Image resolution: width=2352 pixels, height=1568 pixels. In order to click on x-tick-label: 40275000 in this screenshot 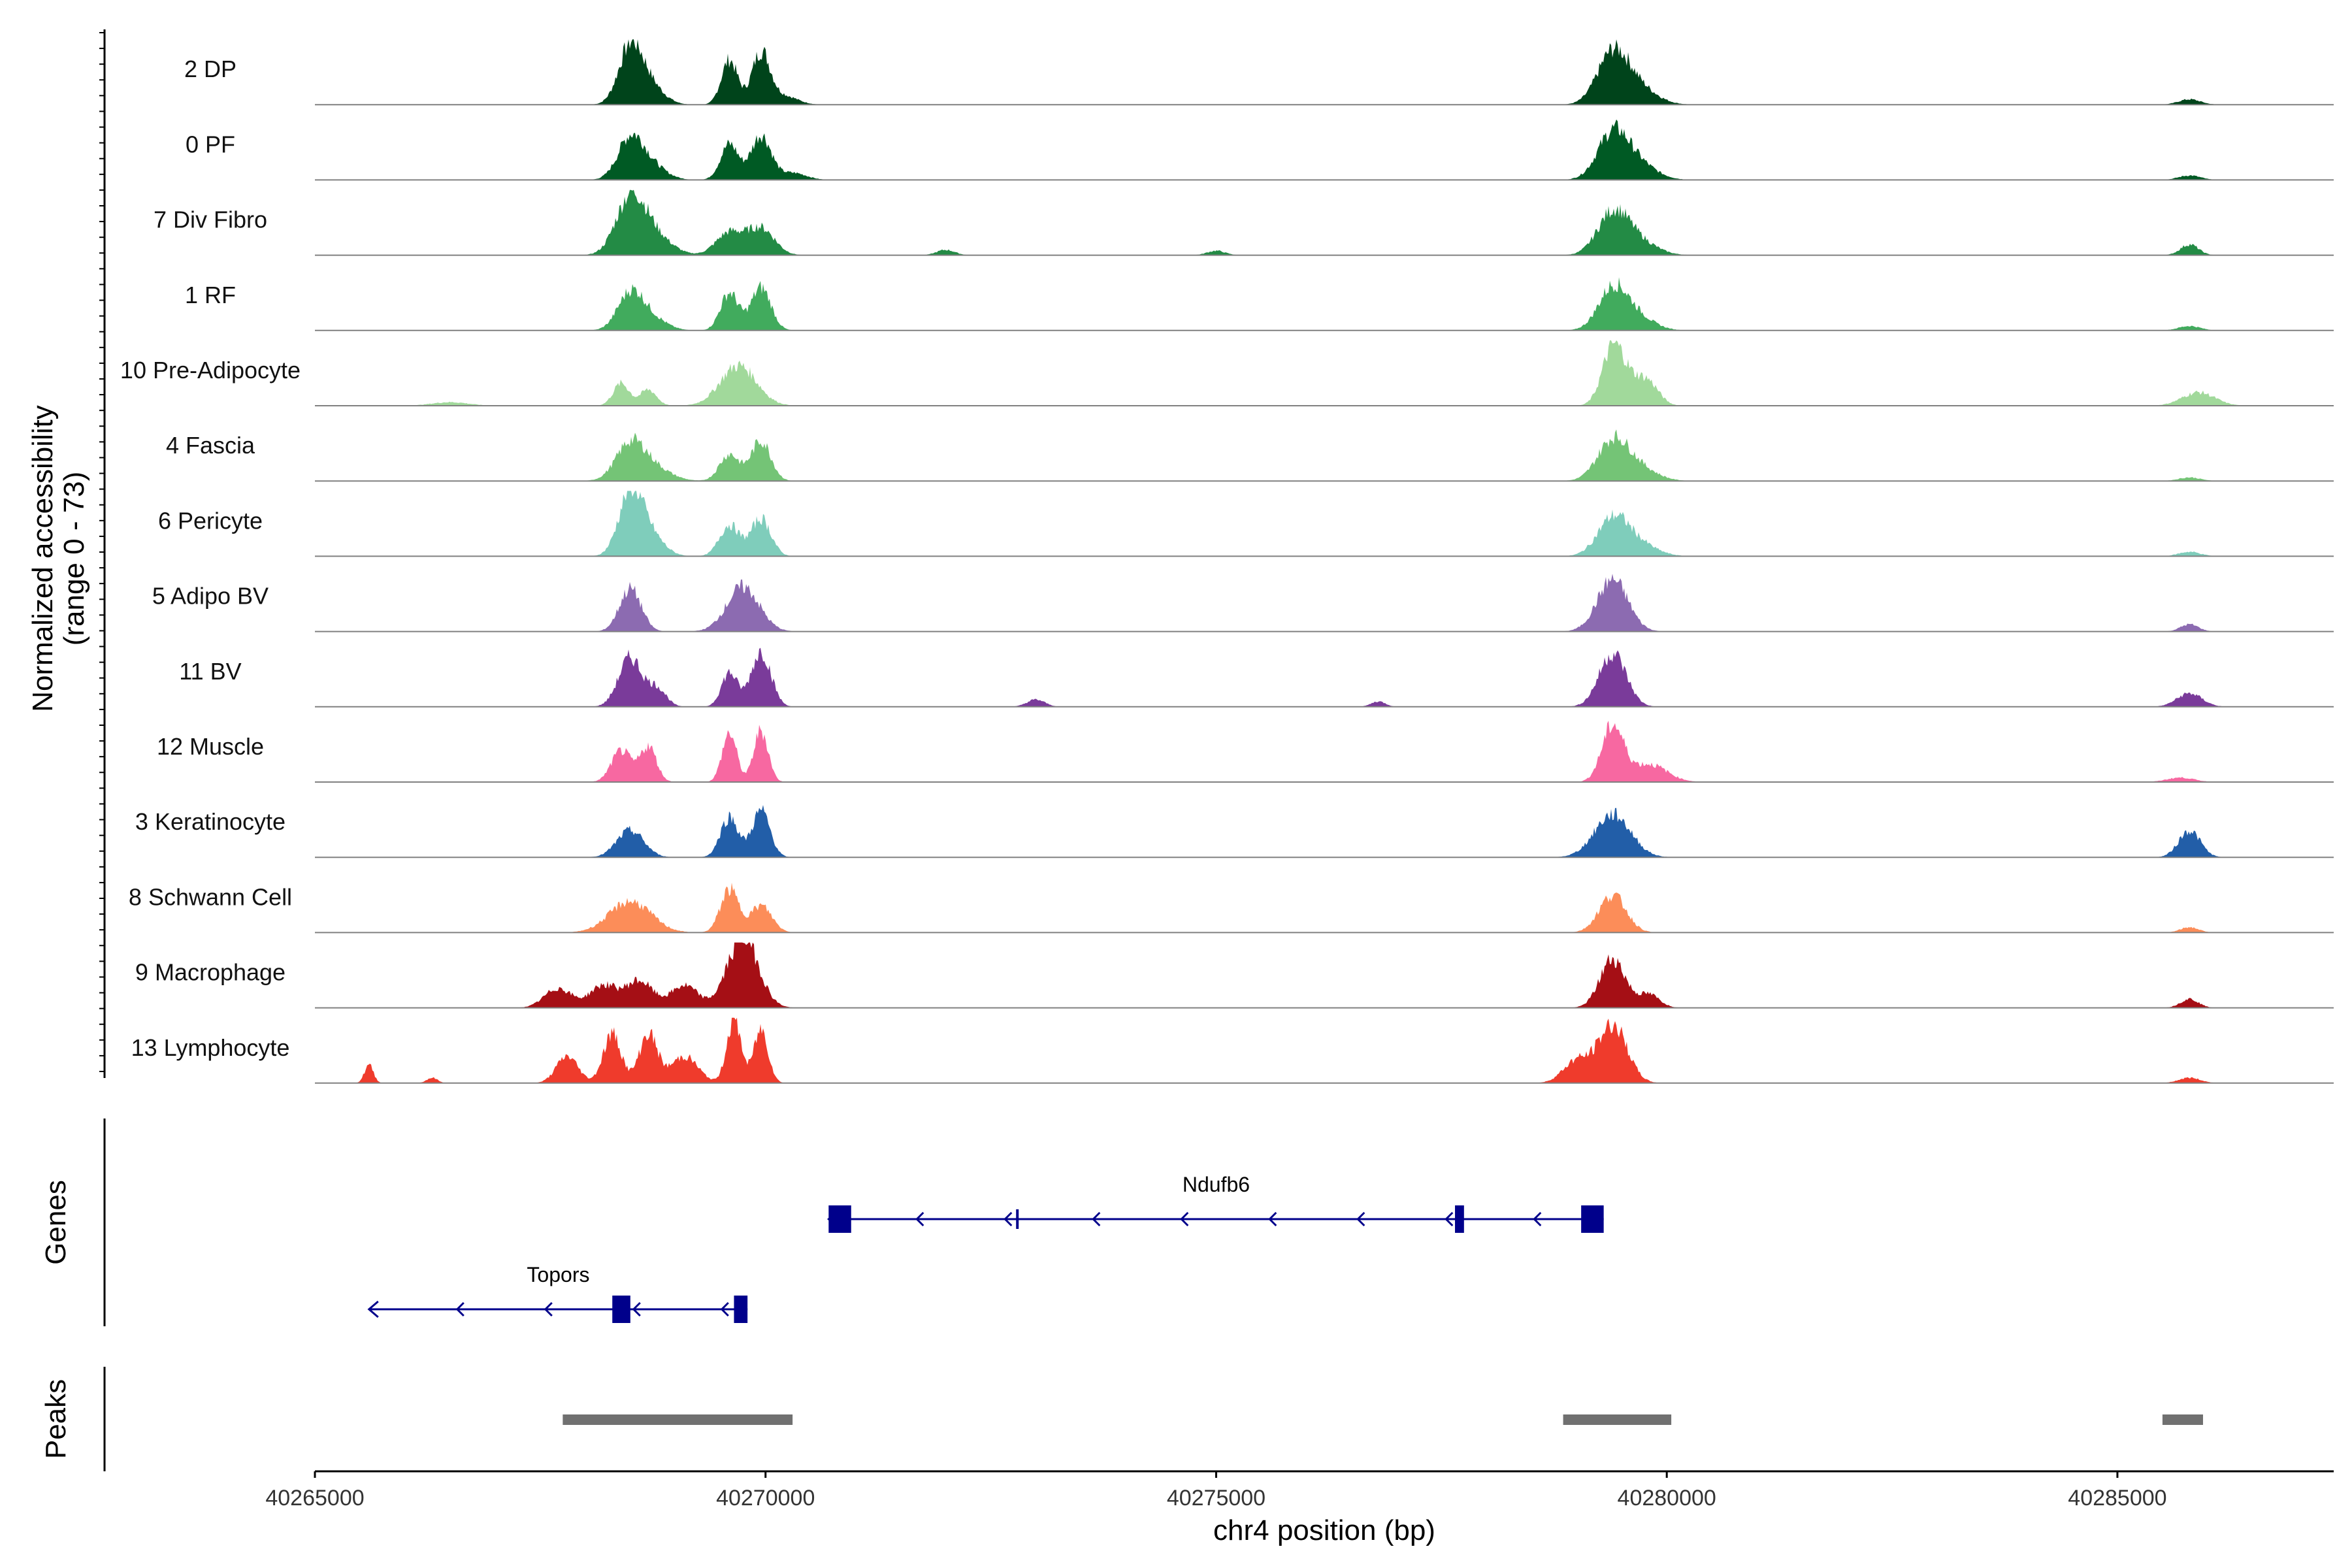, I will do `click(1216, 1498)`.